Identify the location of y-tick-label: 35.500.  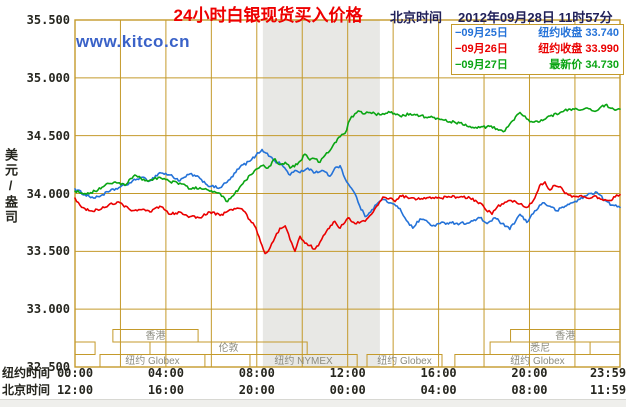
(48, 20).